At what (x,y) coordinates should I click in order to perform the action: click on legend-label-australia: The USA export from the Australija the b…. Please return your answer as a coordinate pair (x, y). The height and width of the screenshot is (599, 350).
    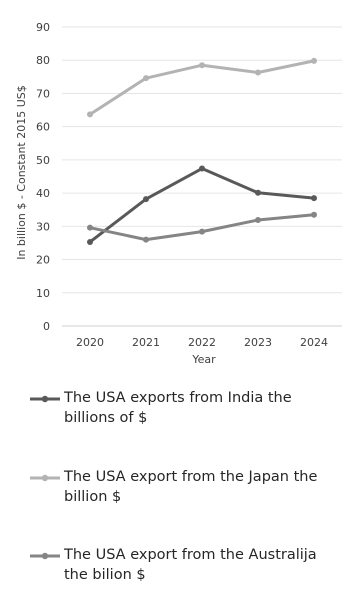
    Looking at the image, I should click on (190, 565).